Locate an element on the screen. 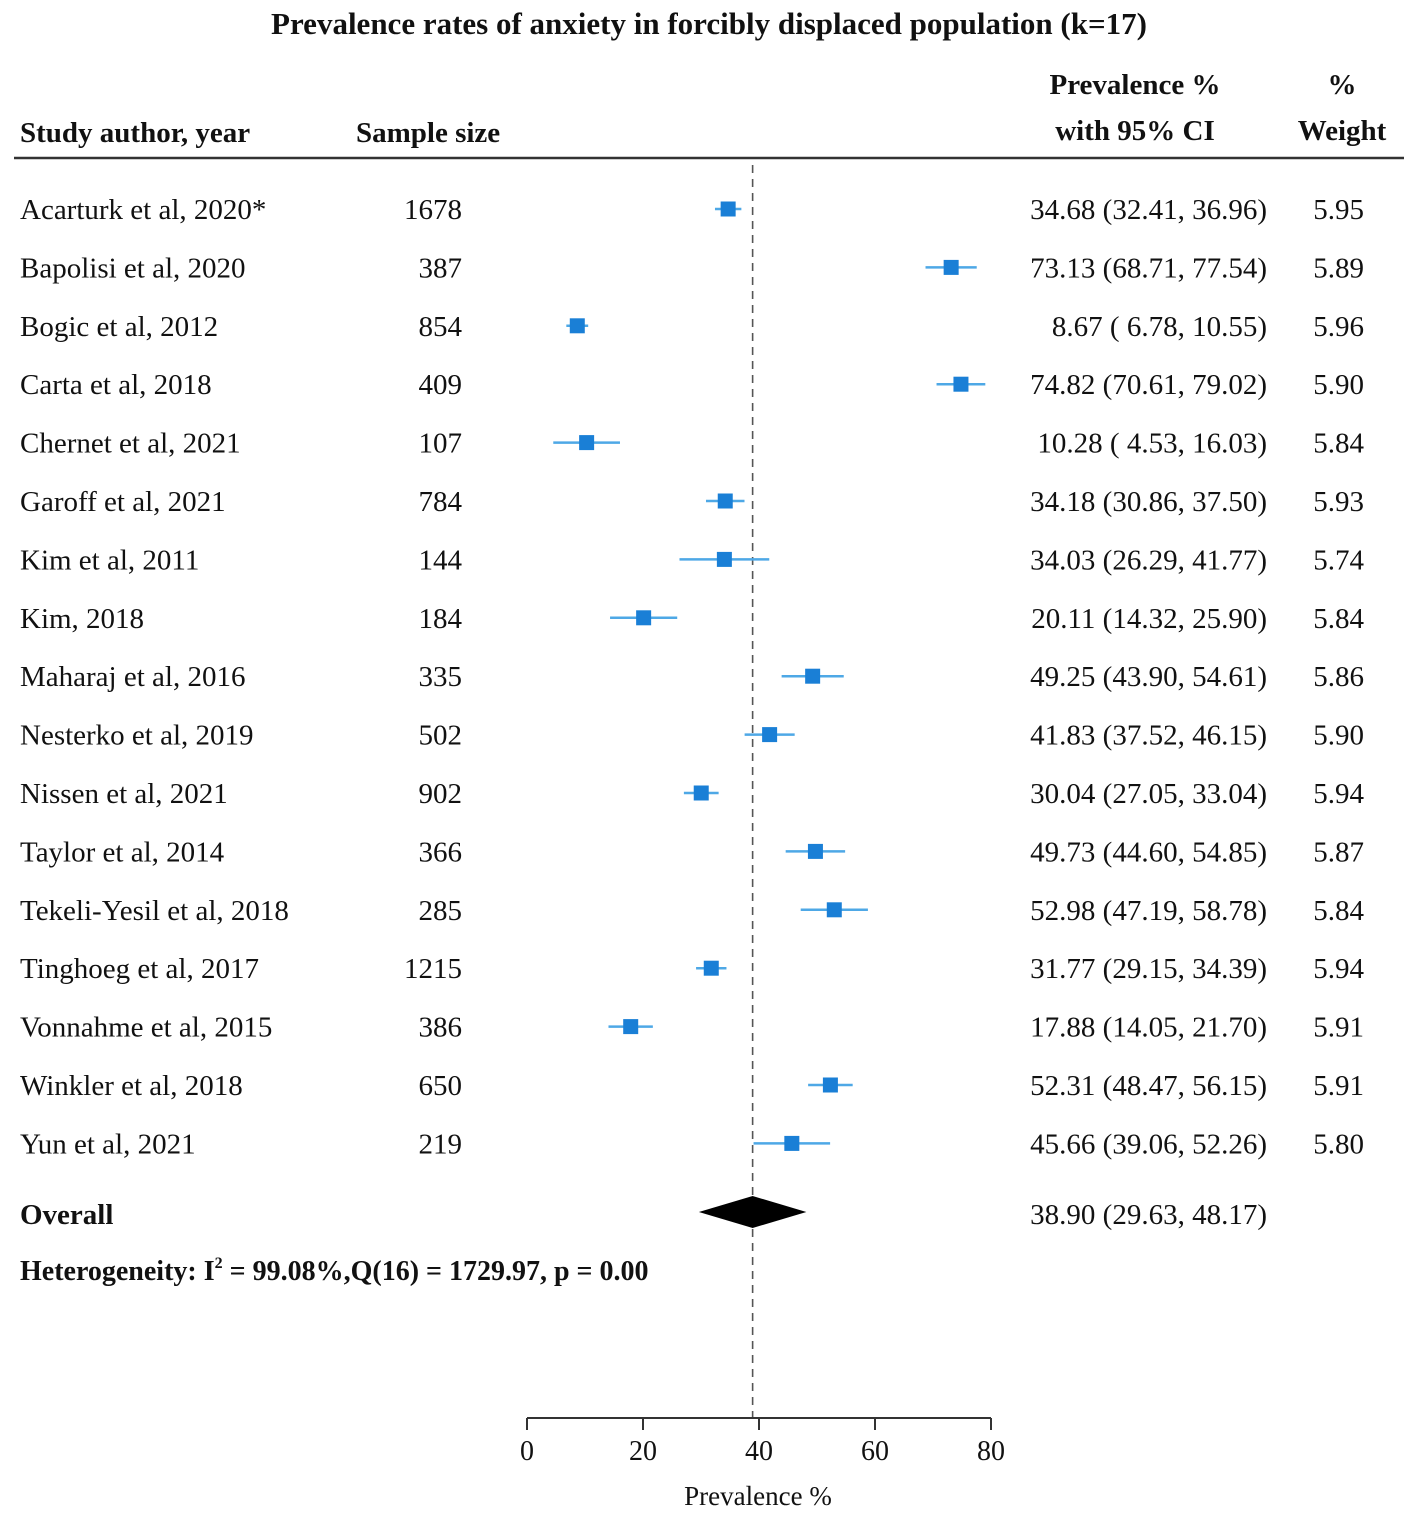  study-name: Garoff et al, 2021 is located at coordinates (123, 502).